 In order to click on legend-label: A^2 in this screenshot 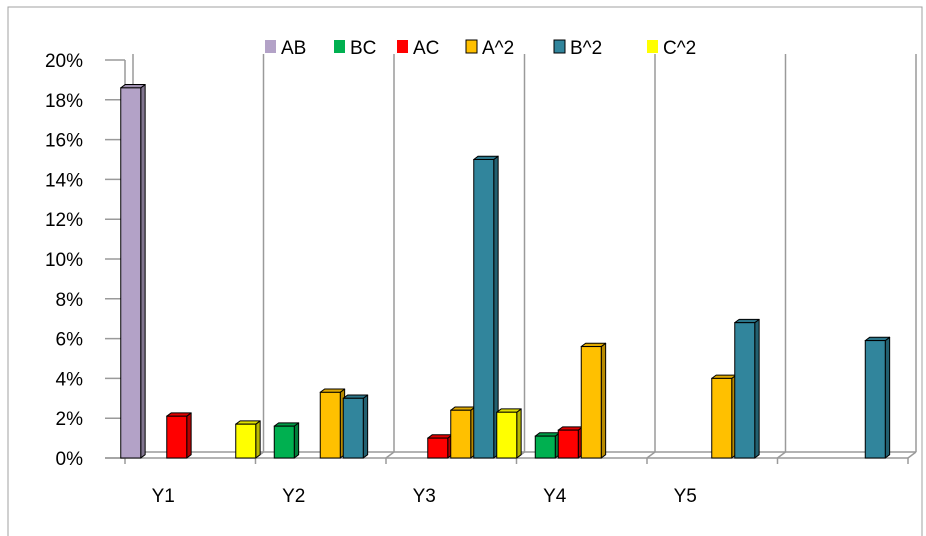, I will do `click(498, 48)`.